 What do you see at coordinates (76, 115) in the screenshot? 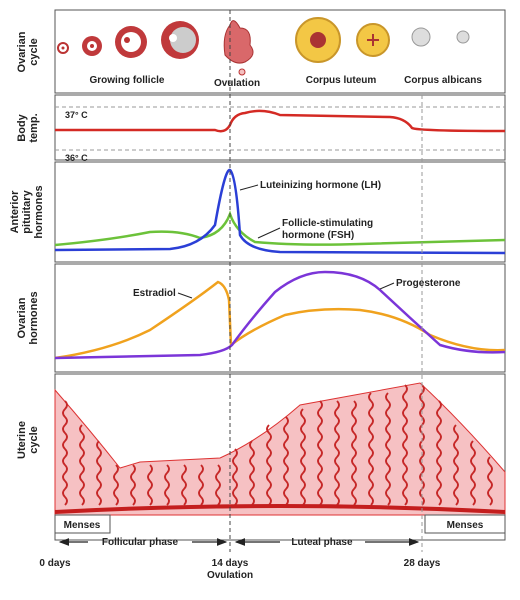
I see `temp-label: 37° C` at bounding box center [76, 115].